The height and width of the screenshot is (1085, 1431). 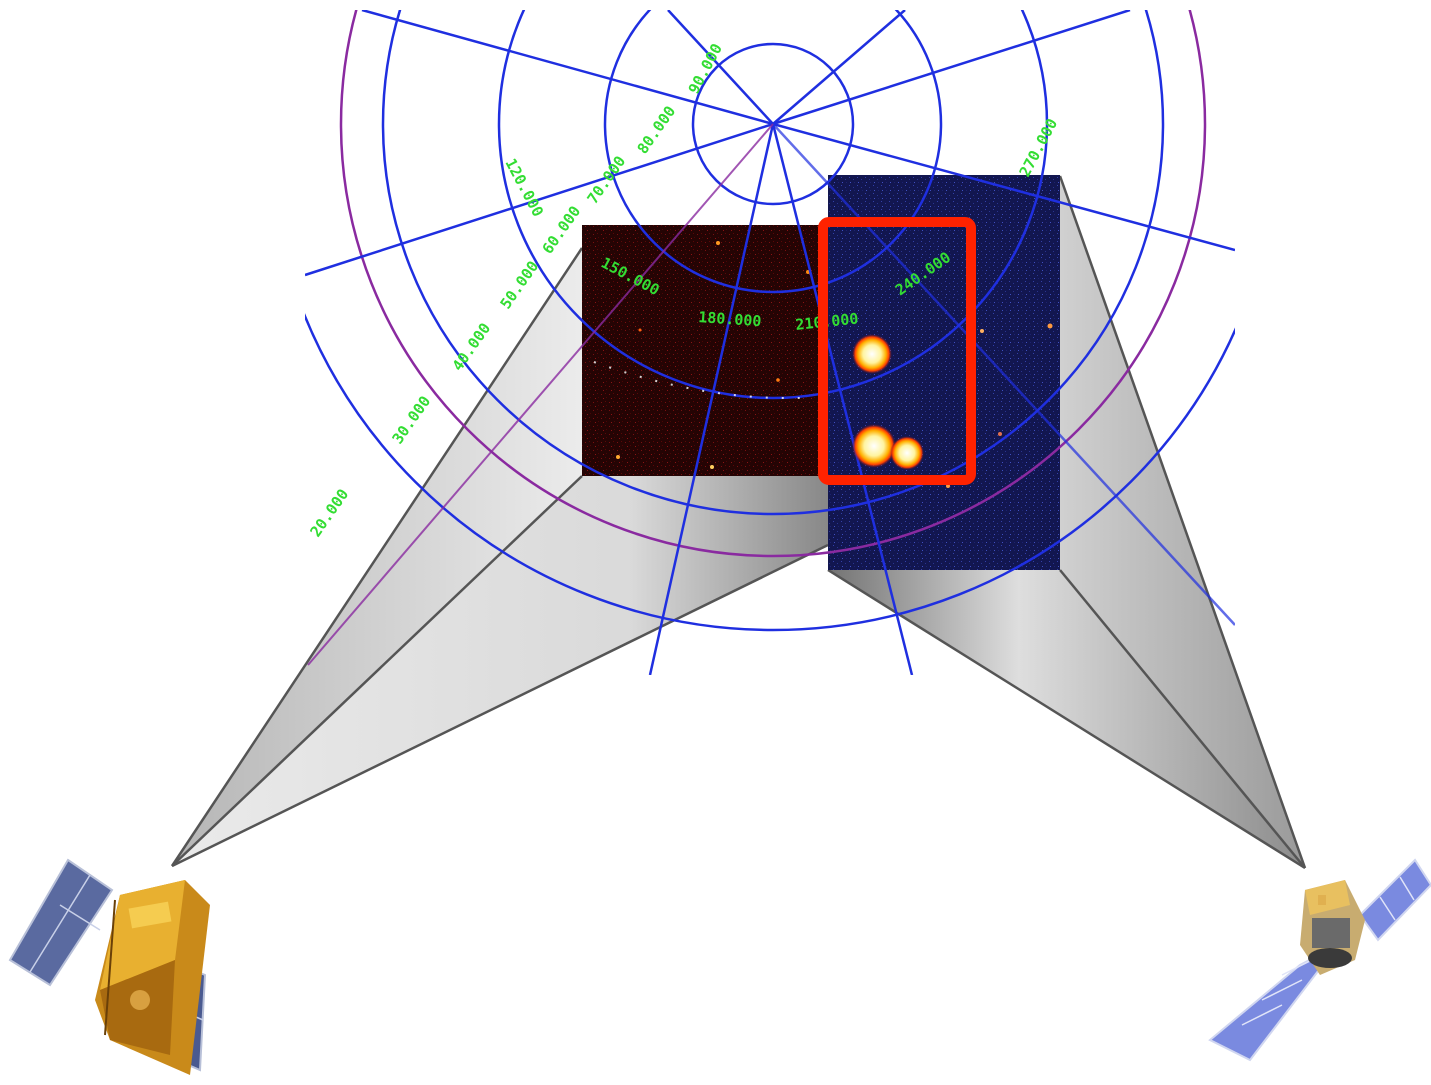 What do you see at coordinates (330, 513) in the screenshot?
I see `grid-label: 20.000` at bounding box center [330, 513].